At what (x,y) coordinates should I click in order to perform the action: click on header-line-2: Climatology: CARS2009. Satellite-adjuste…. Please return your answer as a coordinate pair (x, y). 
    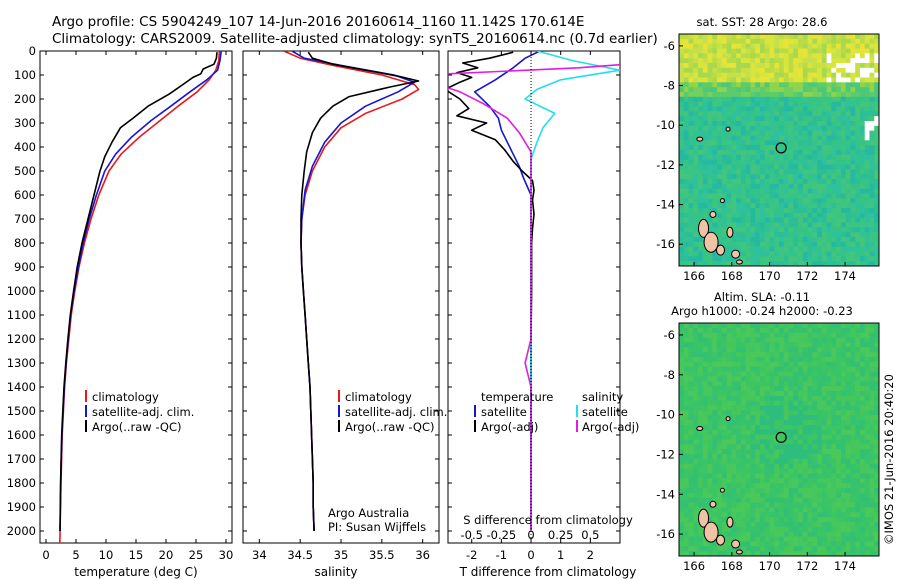
    Looking at the image, I should click on (355, 39).